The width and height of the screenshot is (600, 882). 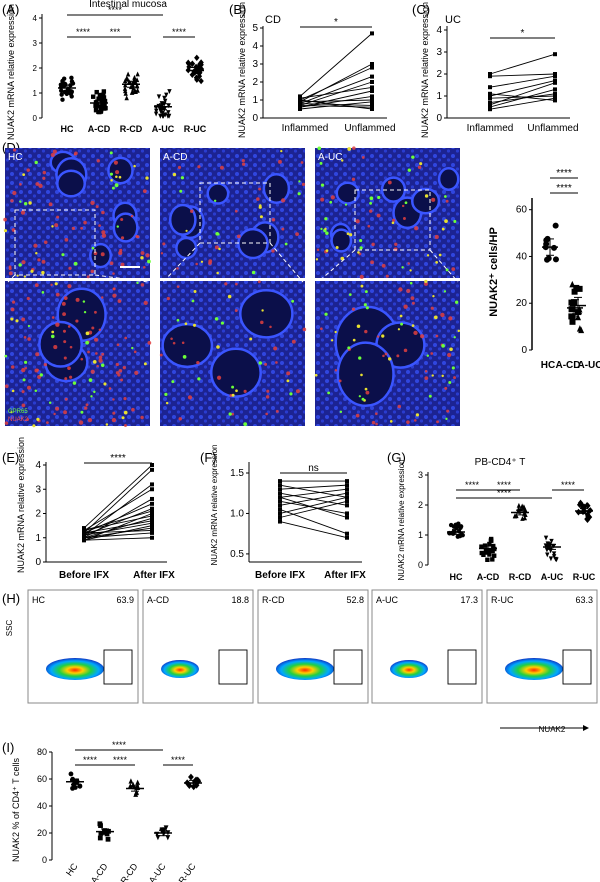 What do you see at coordinates (355, 600) in the screenshot?
I see `flow-gate-value: 52.8` at bounding box center [355, 600].